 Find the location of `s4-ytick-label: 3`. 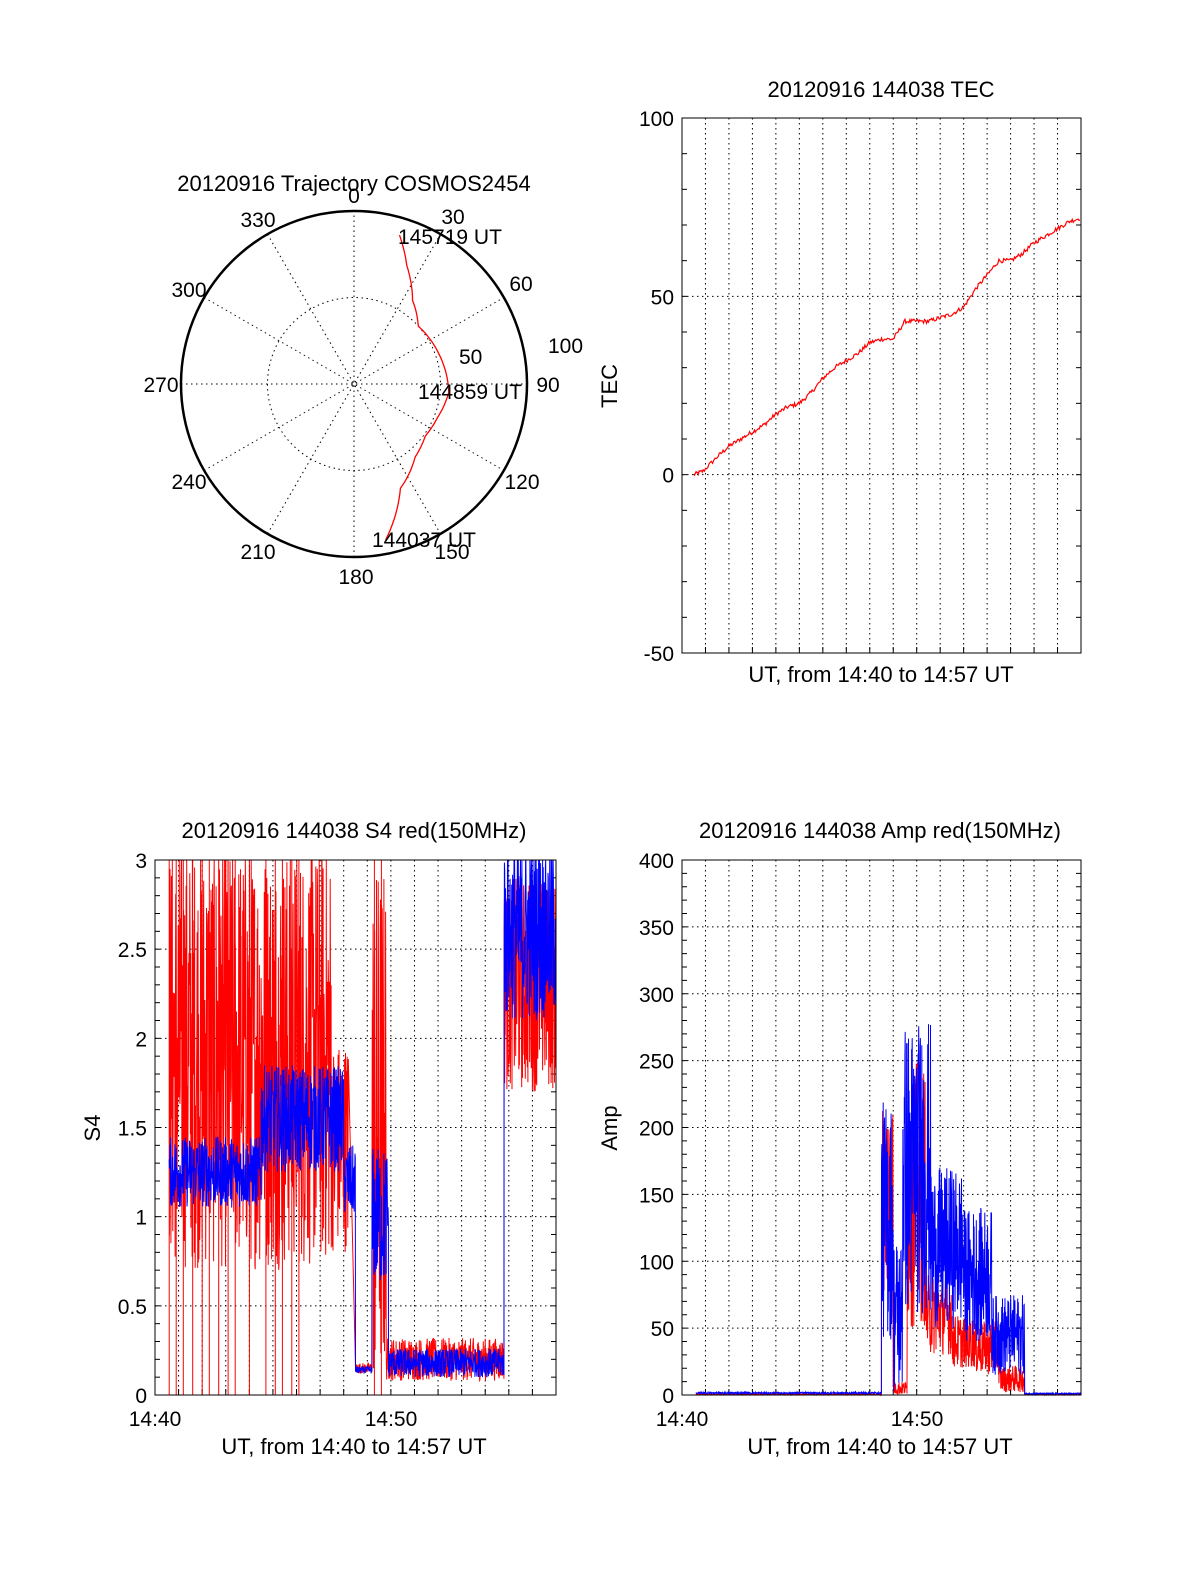

s4-ytick-label: 3 is located at coordinates (141, 861).